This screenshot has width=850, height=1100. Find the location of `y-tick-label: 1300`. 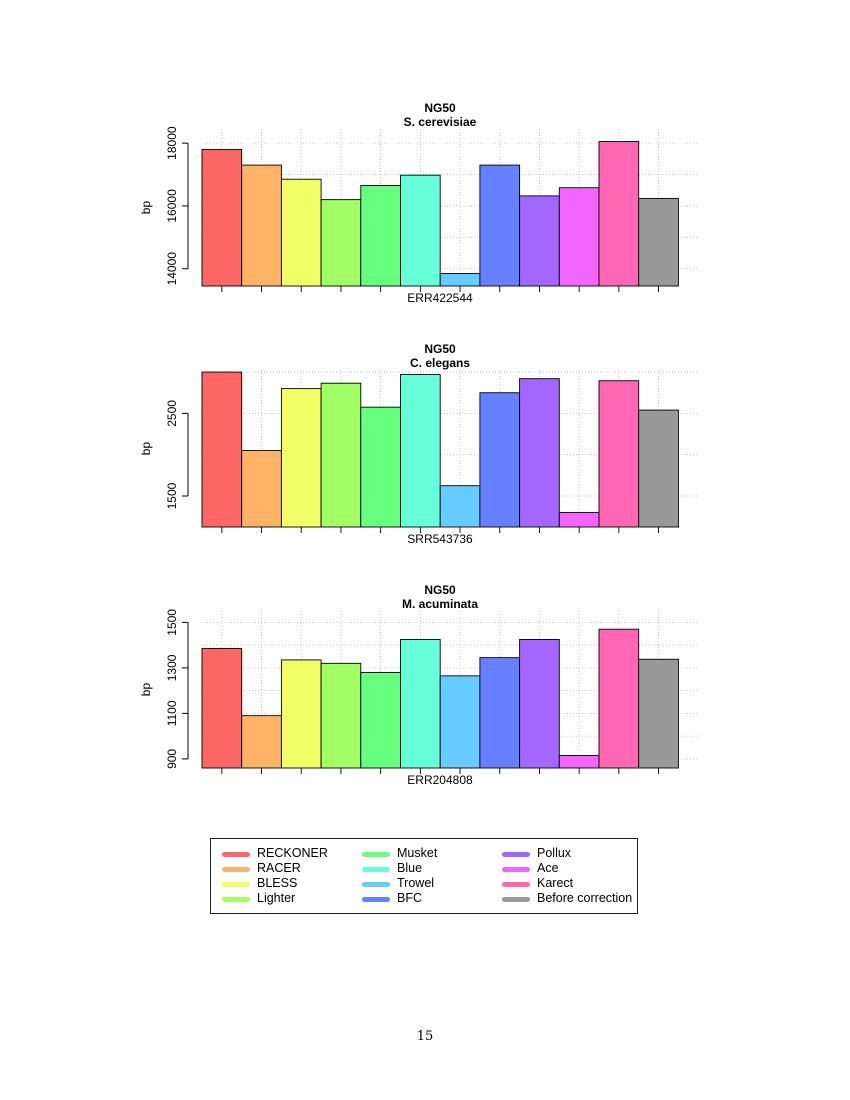

y-tick-label: 1300 is located at coordinates (172, 667).